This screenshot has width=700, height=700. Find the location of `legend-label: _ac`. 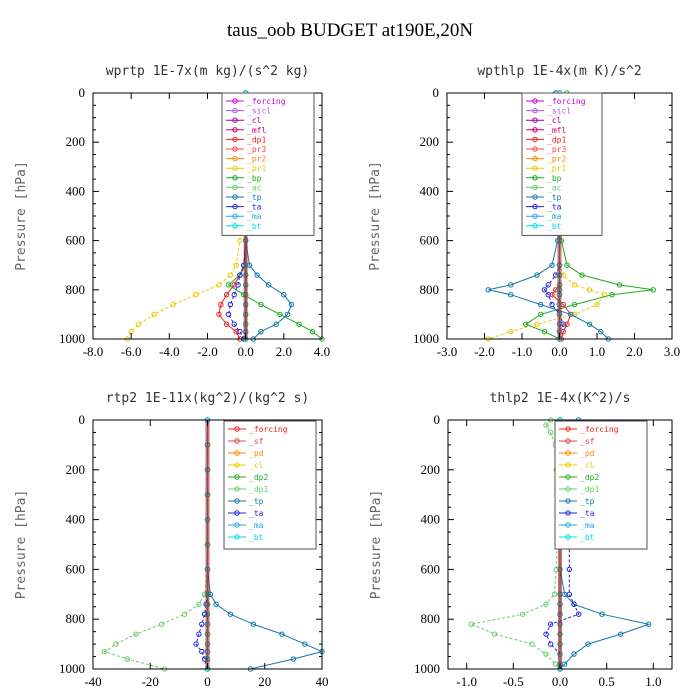

legend-label: _ac is located at coordinates (254, 187).